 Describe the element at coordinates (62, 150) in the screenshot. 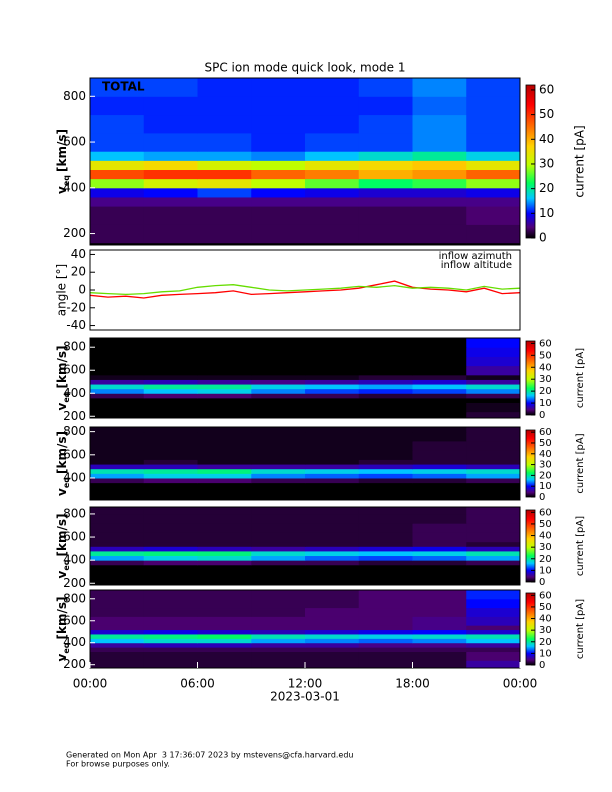

I see `y-label-units: [km/s]` at that location.